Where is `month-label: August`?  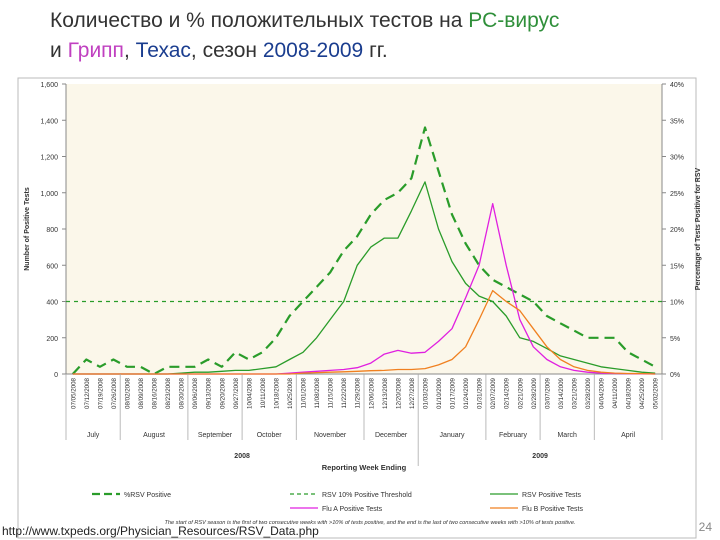 month-label: August is located at coordinates (154, 435).